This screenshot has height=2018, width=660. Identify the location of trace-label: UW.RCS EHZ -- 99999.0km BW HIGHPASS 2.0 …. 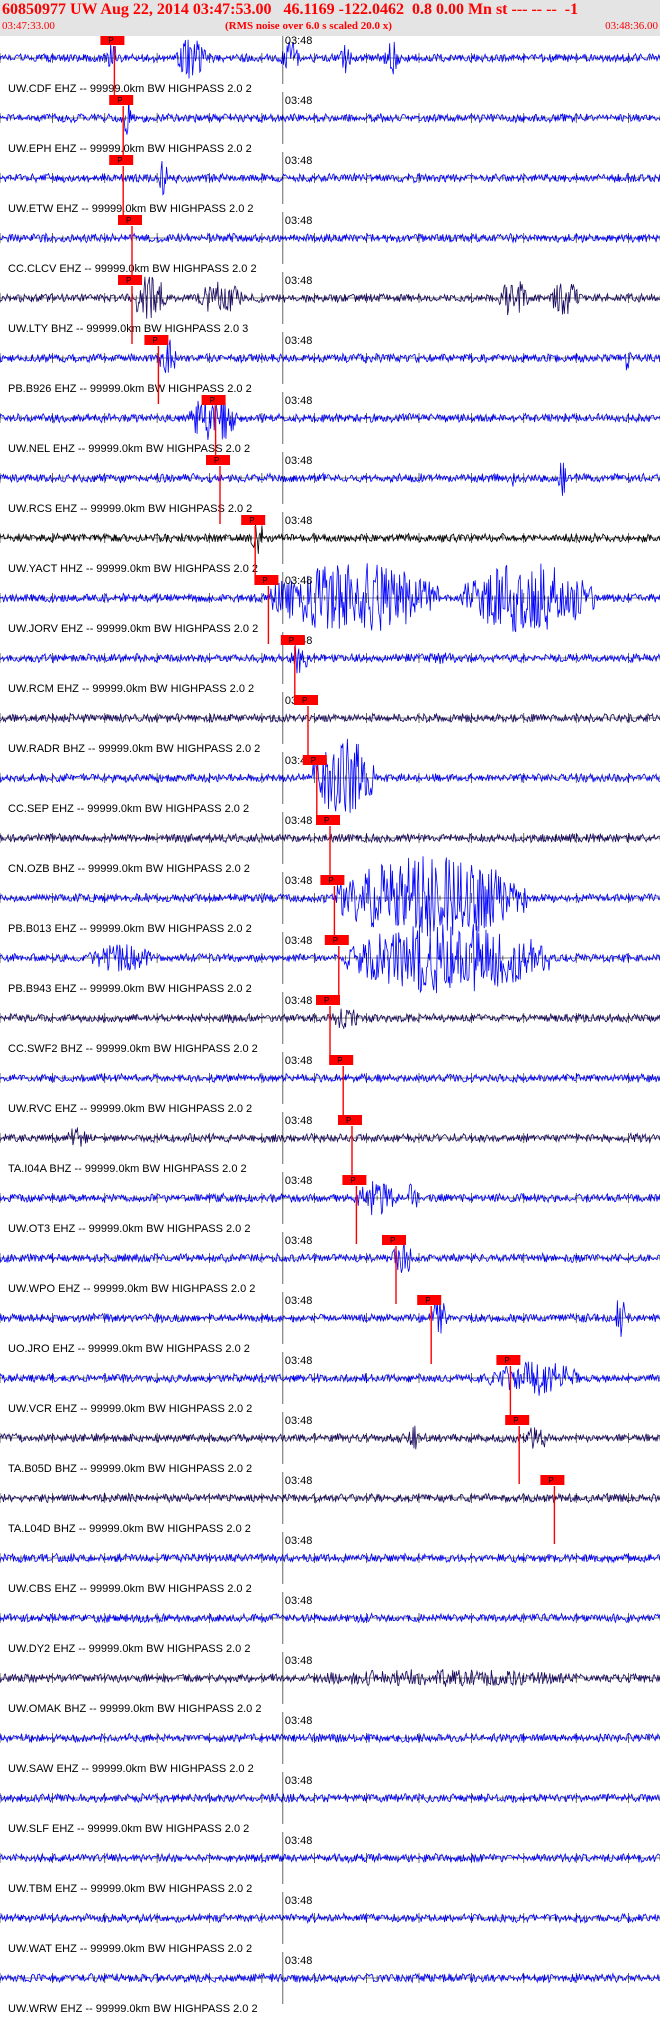
(130, 509).